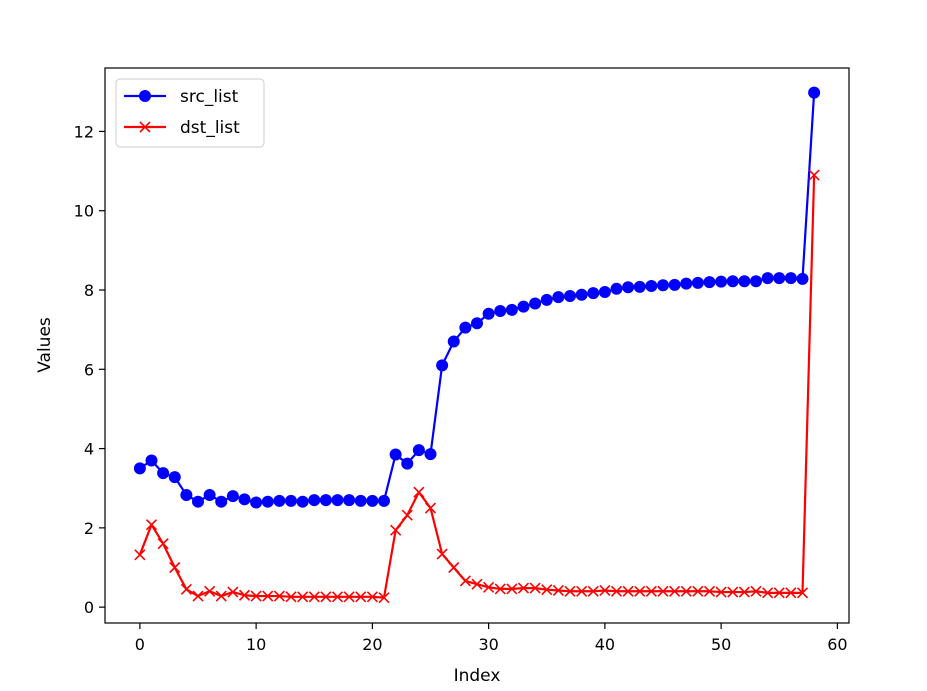 This screenshot has width=927, height=691. Describe the element at coordinates (89, 290) in the screenshot. I see `y-tick-label: 8` at that location.